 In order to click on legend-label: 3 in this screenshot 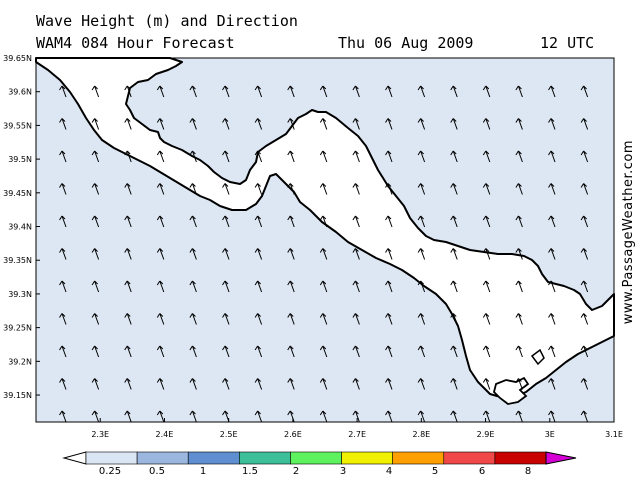, I will do `click(343, 471)`.